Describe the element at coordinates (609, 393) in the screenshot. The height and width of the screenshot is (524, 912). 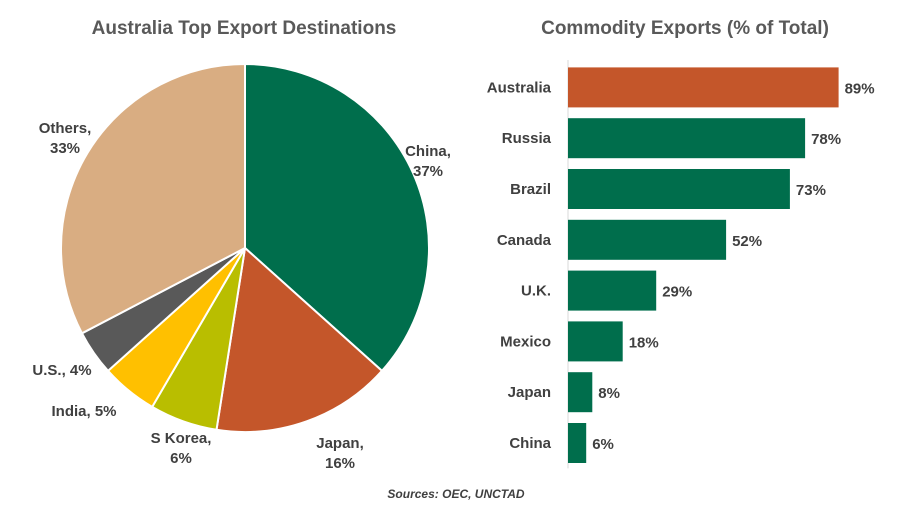
I see `bar-value-label-6: 8%` at that location.